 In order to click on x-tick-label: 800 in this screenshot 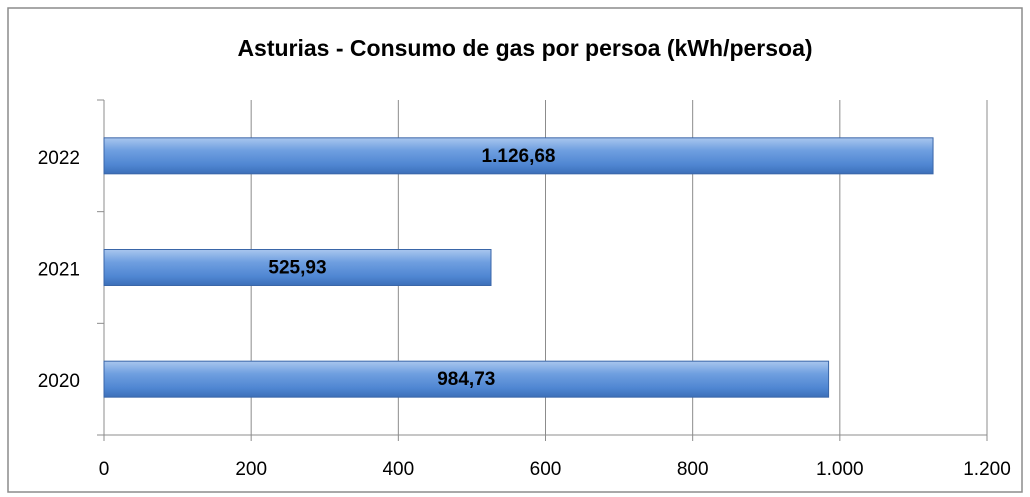, I will do `click(693, 469)`.